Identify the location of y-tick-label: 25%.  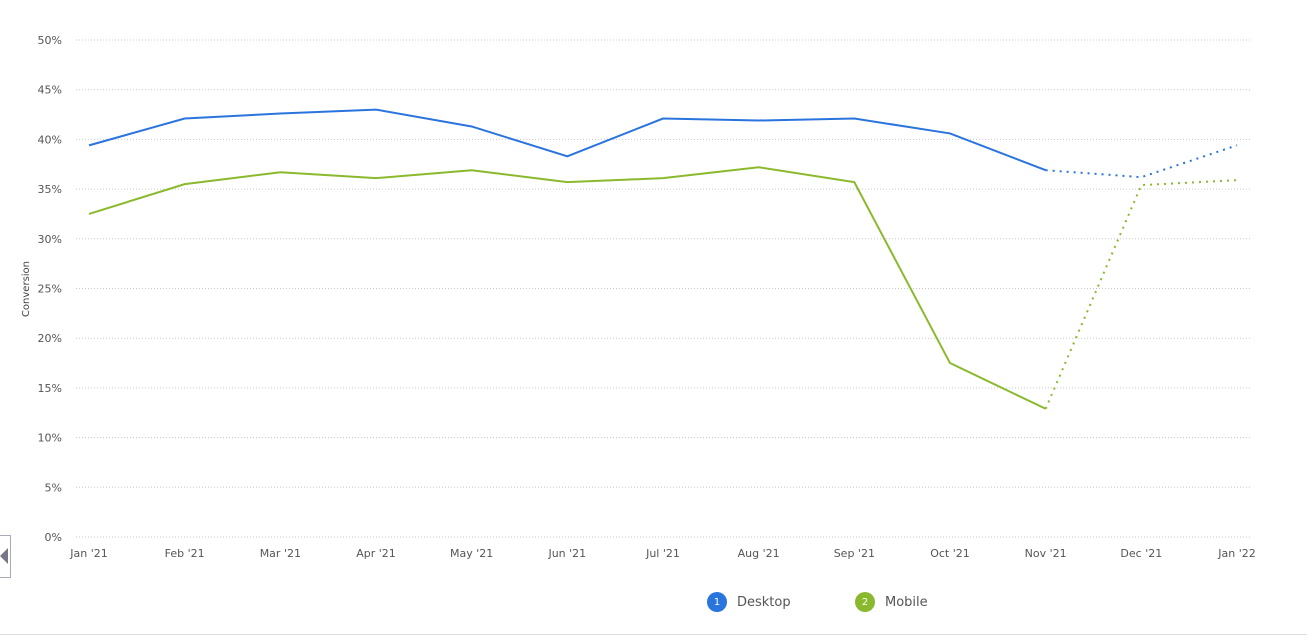
(50, 289).